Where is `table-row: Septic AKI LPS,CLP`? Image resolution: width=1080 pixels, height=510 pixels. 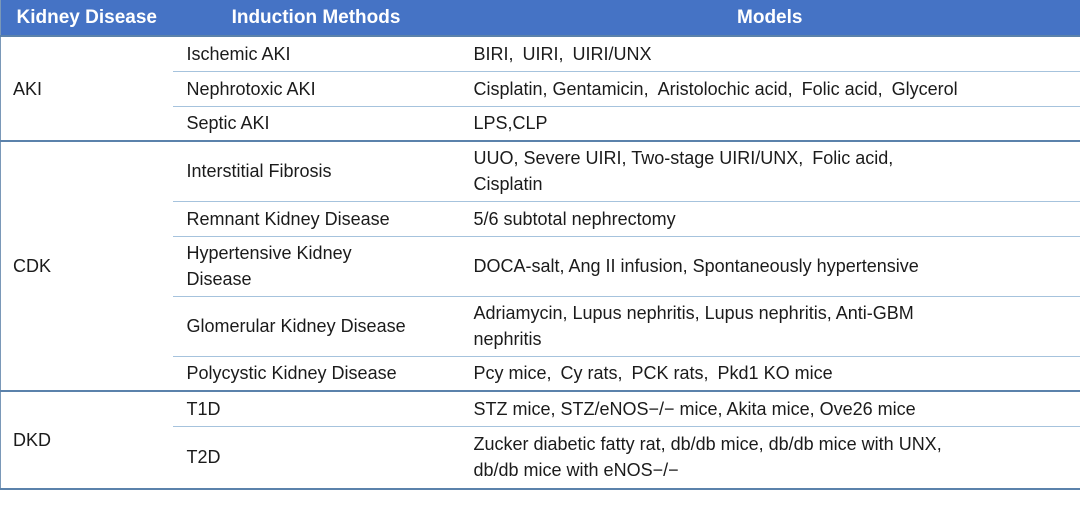
table-row: Septic AKI LPS,CLP is located at coordinates (540, 123).